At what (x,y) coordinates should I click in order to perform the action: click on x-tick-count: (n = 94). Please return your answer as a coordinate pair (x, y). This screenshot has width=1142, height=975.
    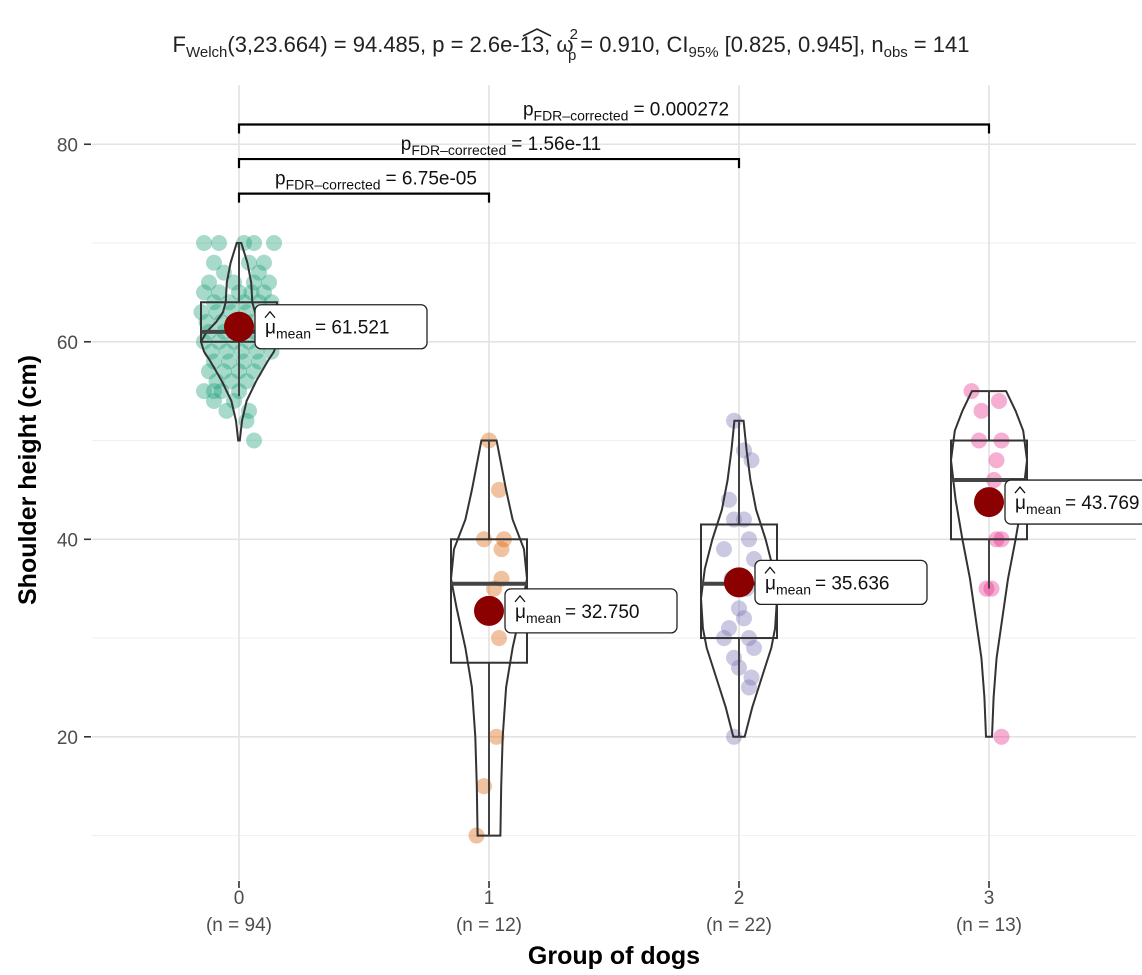
    Looking at the image, I should click on (239, 925).